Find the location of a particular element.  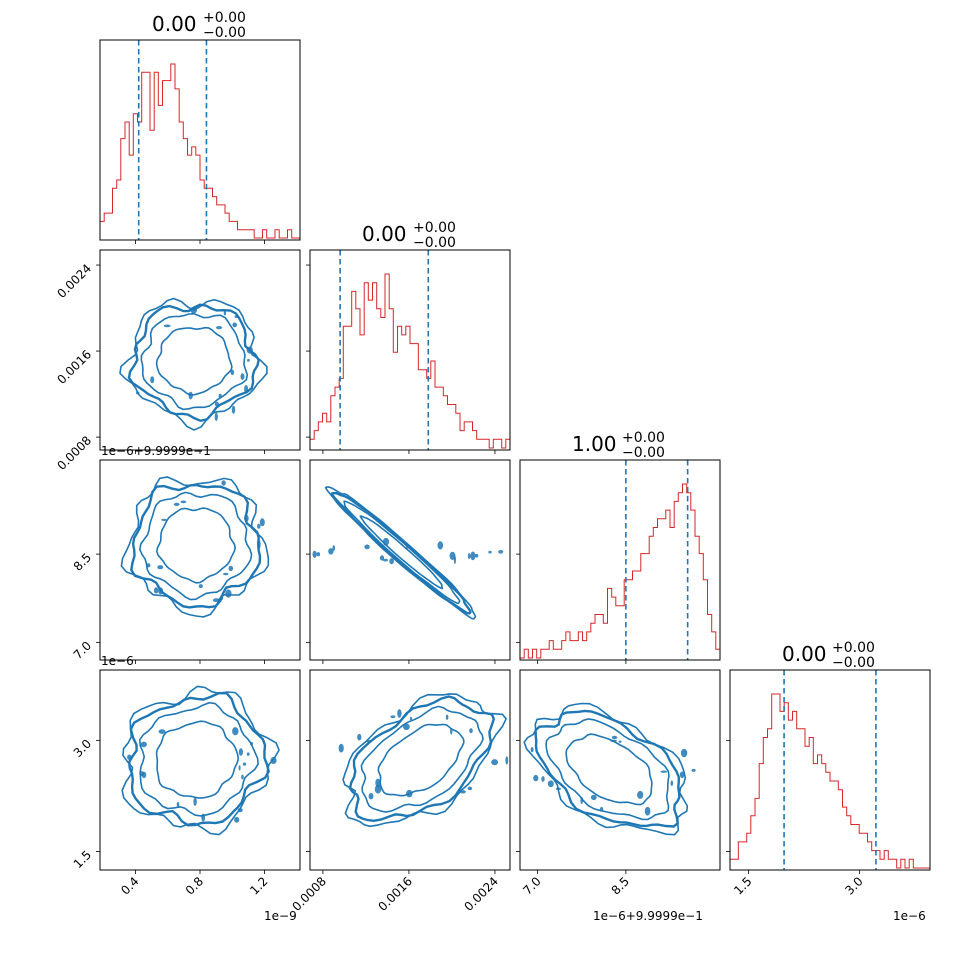

y-tick-label: 0.0024 is located at coordinates (75, 281).